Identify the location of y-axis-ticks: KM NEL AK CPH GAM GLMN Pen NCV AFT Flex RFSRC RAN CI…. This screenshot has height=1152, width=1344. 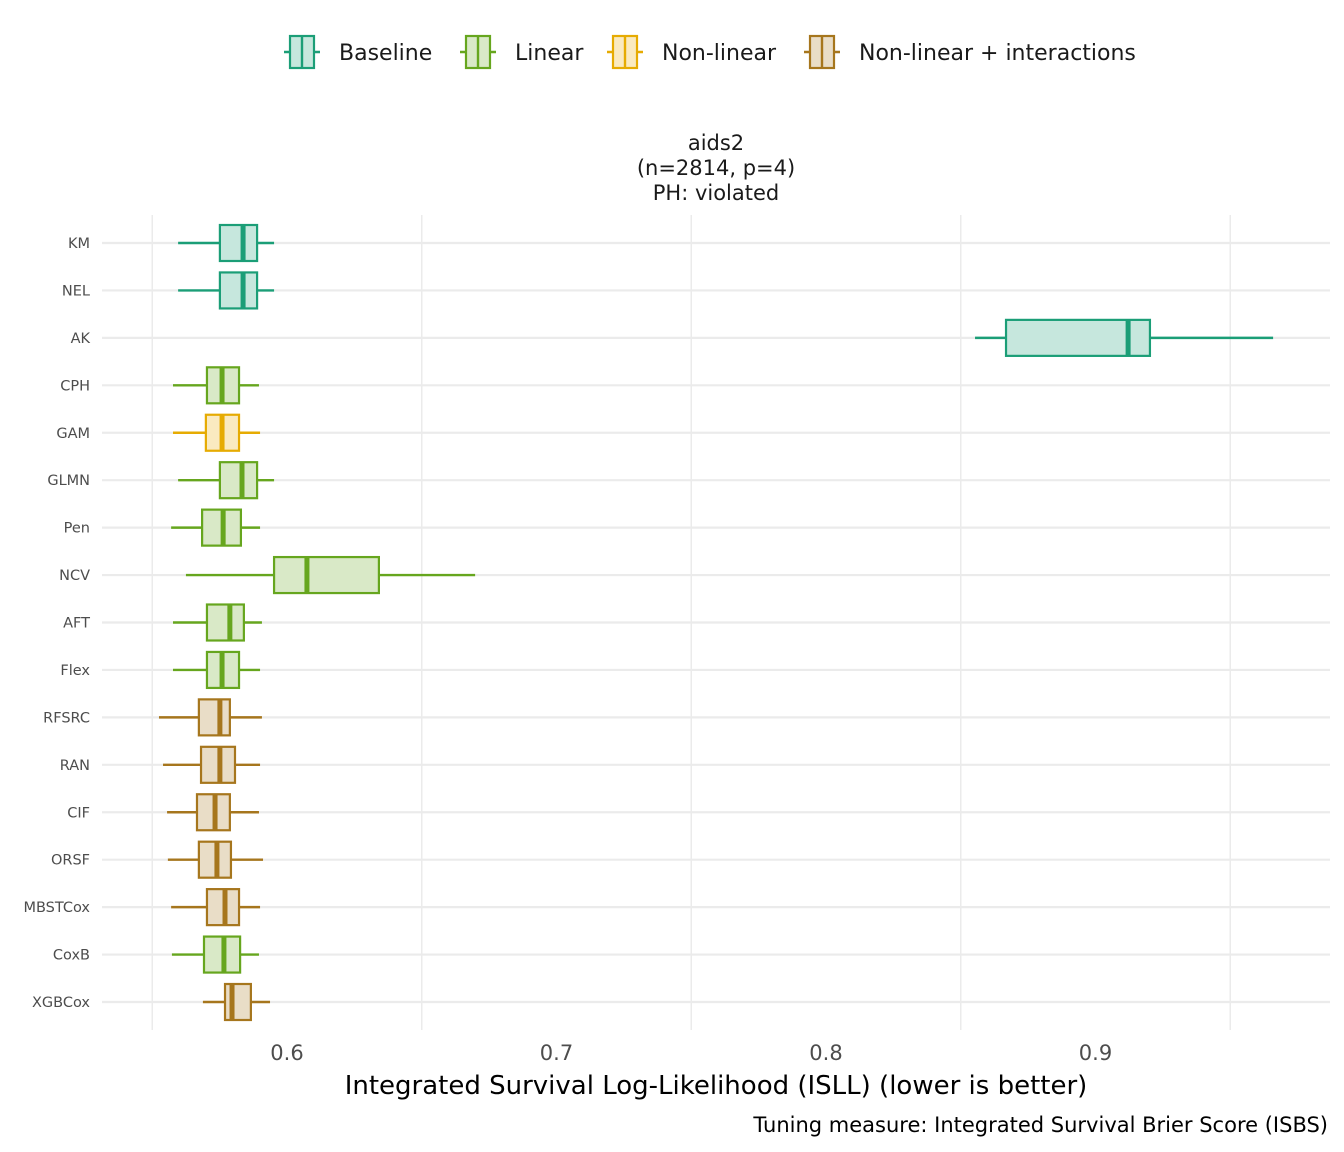
(56, 623).